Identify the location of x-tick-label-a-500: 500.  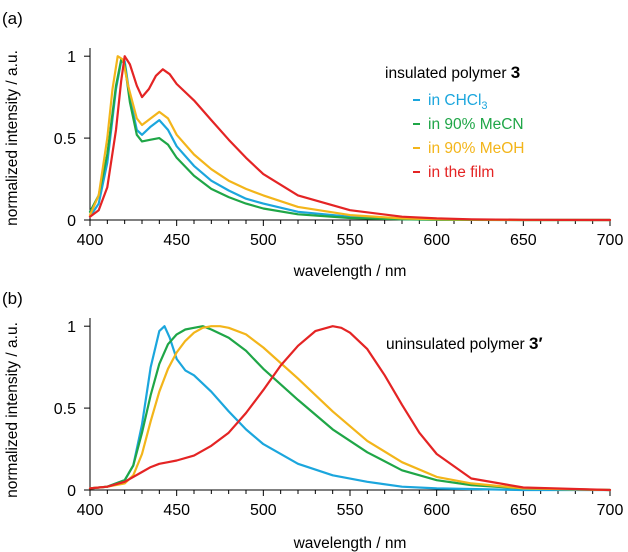
(263, 240).